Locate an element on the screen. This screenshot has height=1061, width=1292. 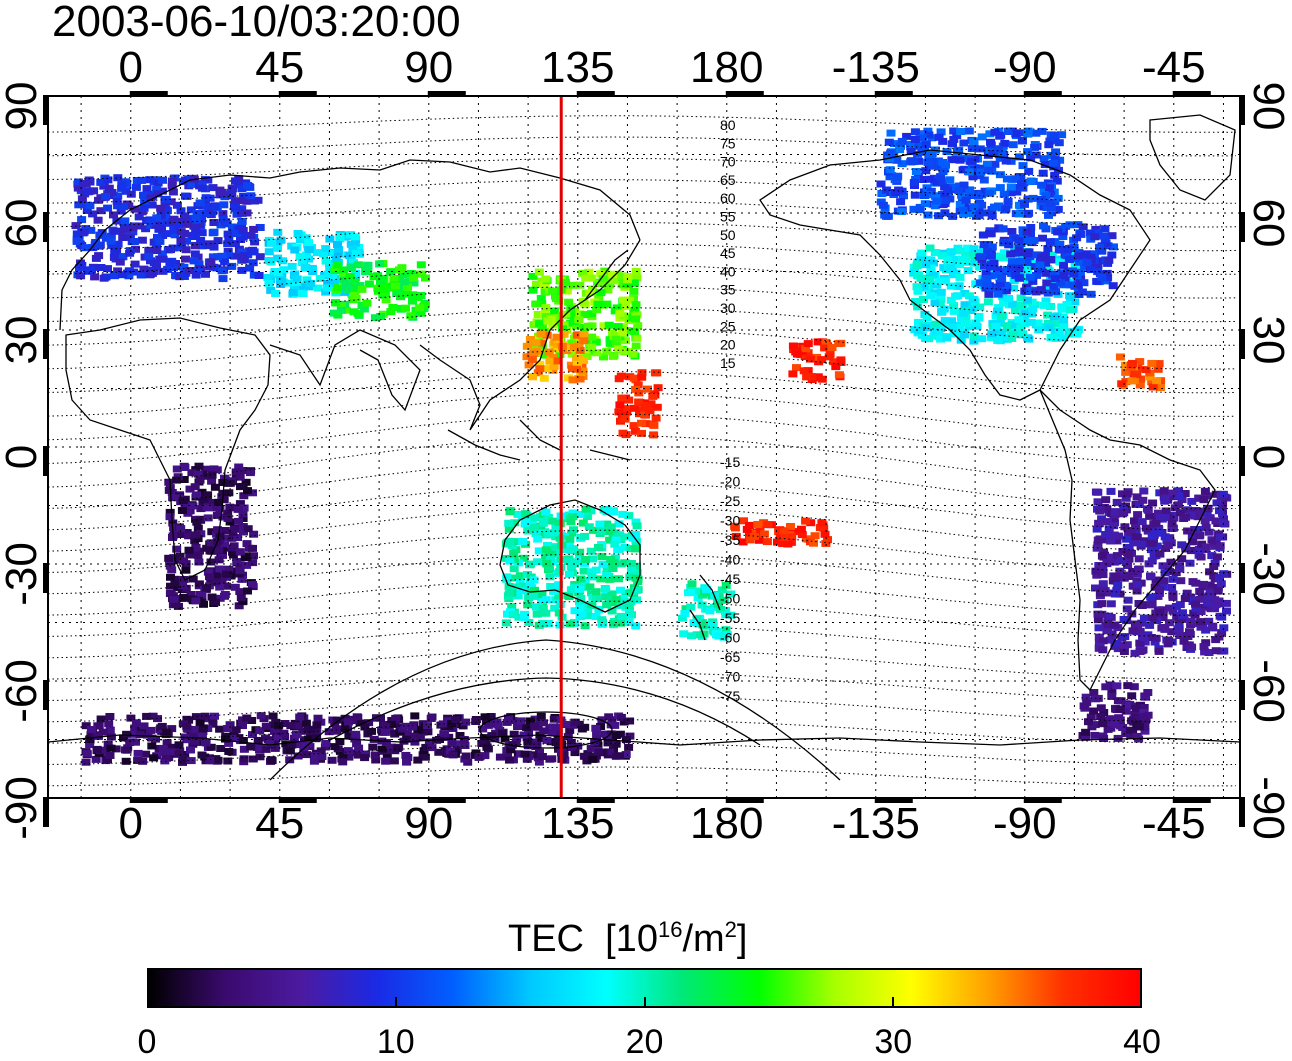
lon-tick-label: 90 is located at coordinates (429, 823).